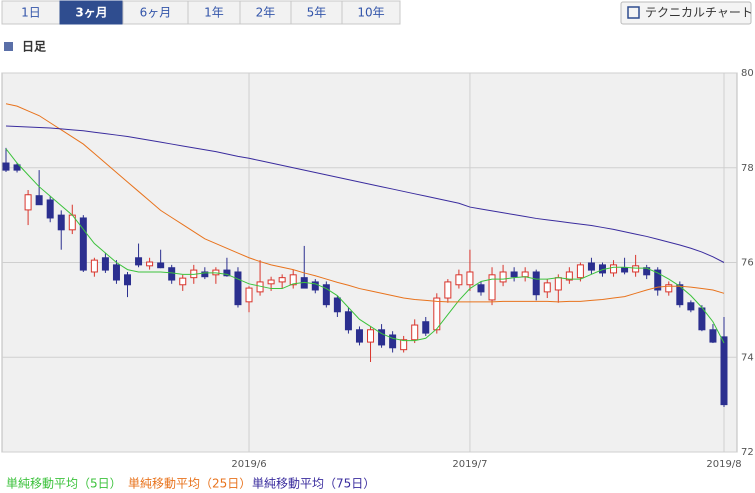 Image resolution: width=755 pixels, height=493 pixels. Describe the element at coordinates (747, 168) in the screenshot. I see `y-tick-label: 78` at that location.